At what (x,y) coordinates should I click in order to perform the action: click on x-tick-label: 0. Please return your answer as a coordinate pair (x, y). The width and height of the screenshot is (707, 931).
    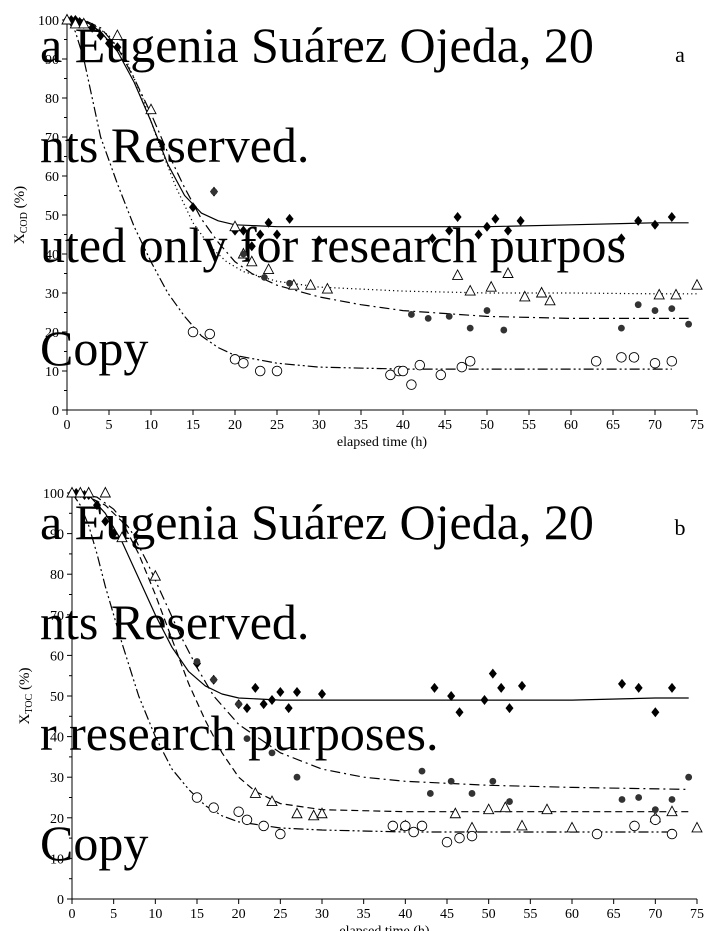
    Looking at the image, I should click on (72, 914).